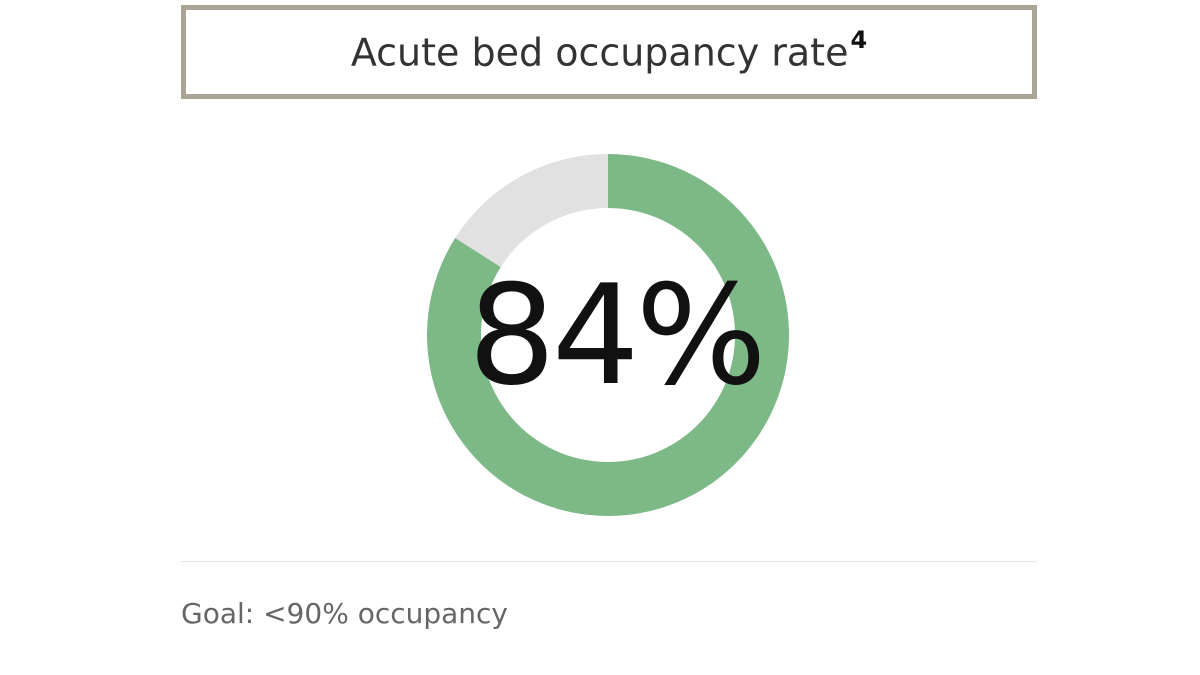  I want to click on footnote-marker: 4, so click(859, 39).